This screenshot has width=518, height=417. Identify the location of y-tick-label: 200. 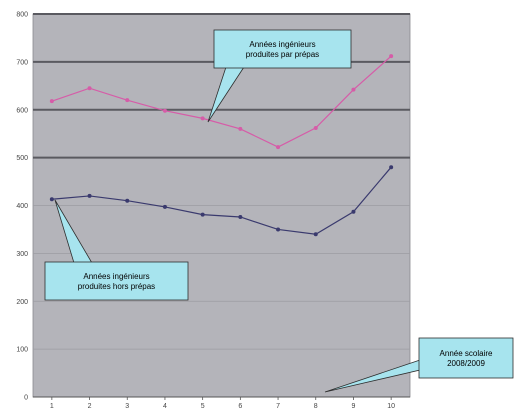
(22, 302).